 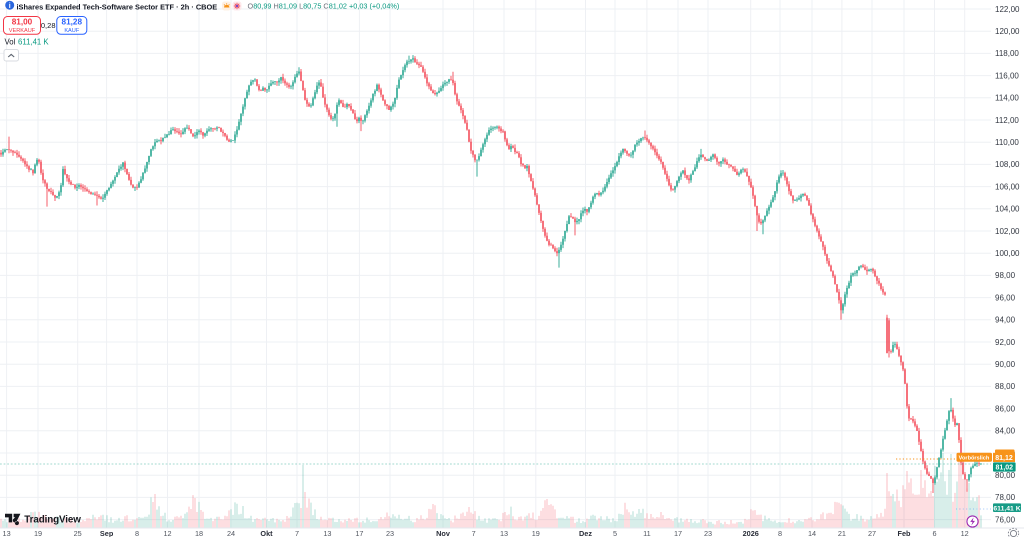 What do you see at coordinates (22, 21) in the screenshot?
I see `svg-text: 81,00` at bounding box center [22, 21].